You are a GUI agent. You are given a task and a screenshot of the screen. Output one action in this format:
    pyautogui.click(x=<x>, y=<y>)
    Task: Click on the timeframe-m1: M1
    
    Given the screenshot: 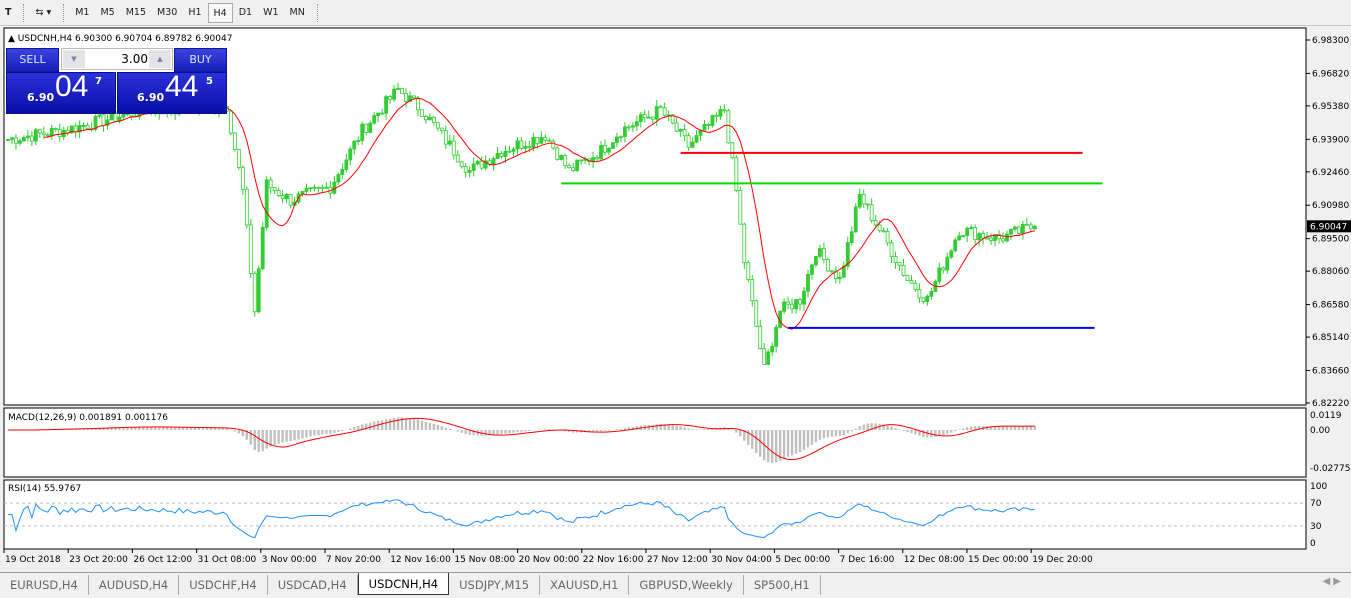 What is the action you would take?
    pyautogui.click(x=82, y=12)
    